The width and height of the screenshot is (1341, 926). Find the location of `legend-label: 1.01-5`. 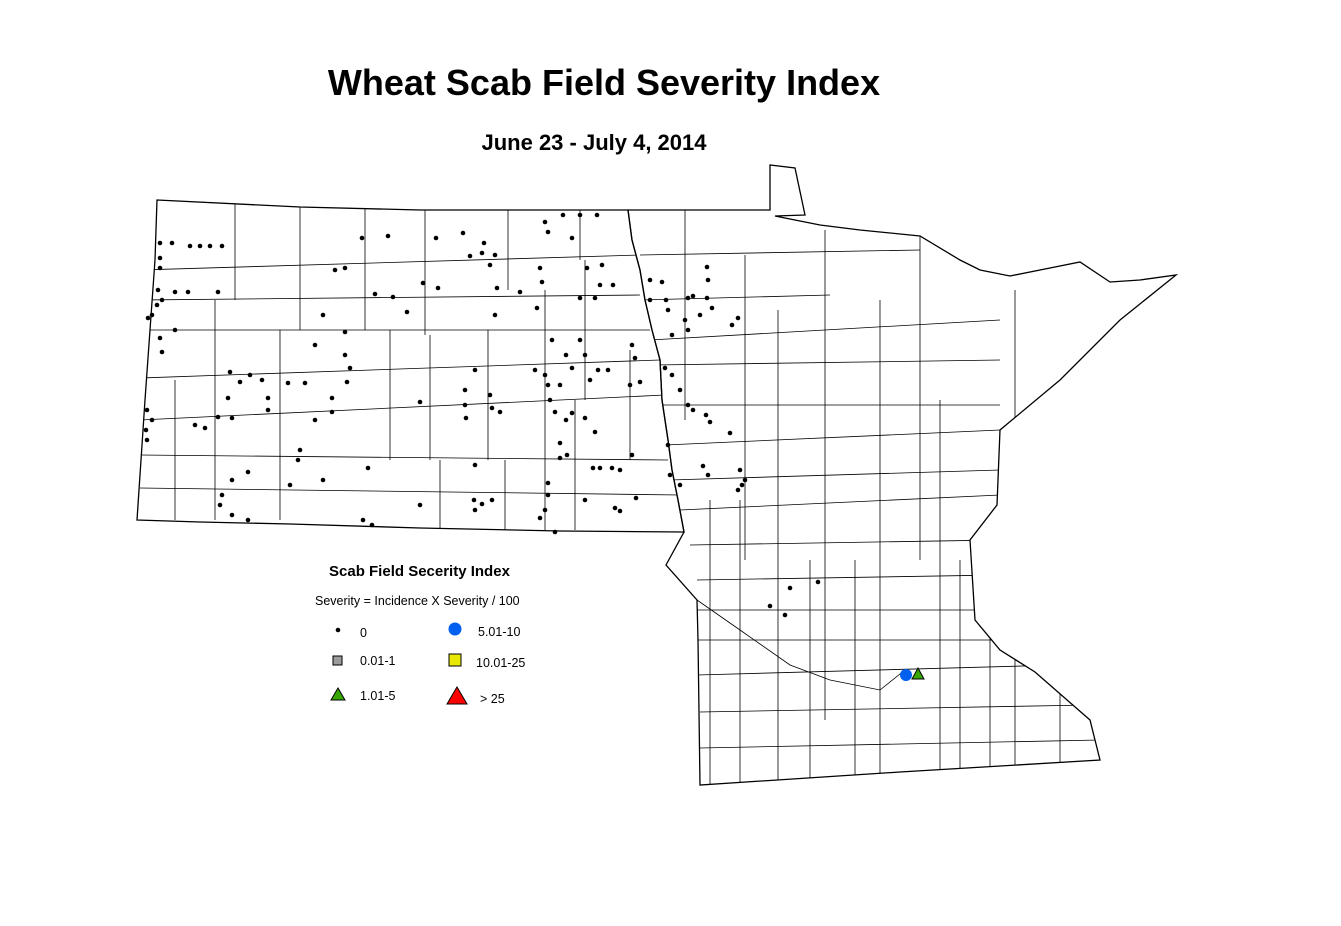

legend-label: 1.01-5 is located at coordinates (378, 696).